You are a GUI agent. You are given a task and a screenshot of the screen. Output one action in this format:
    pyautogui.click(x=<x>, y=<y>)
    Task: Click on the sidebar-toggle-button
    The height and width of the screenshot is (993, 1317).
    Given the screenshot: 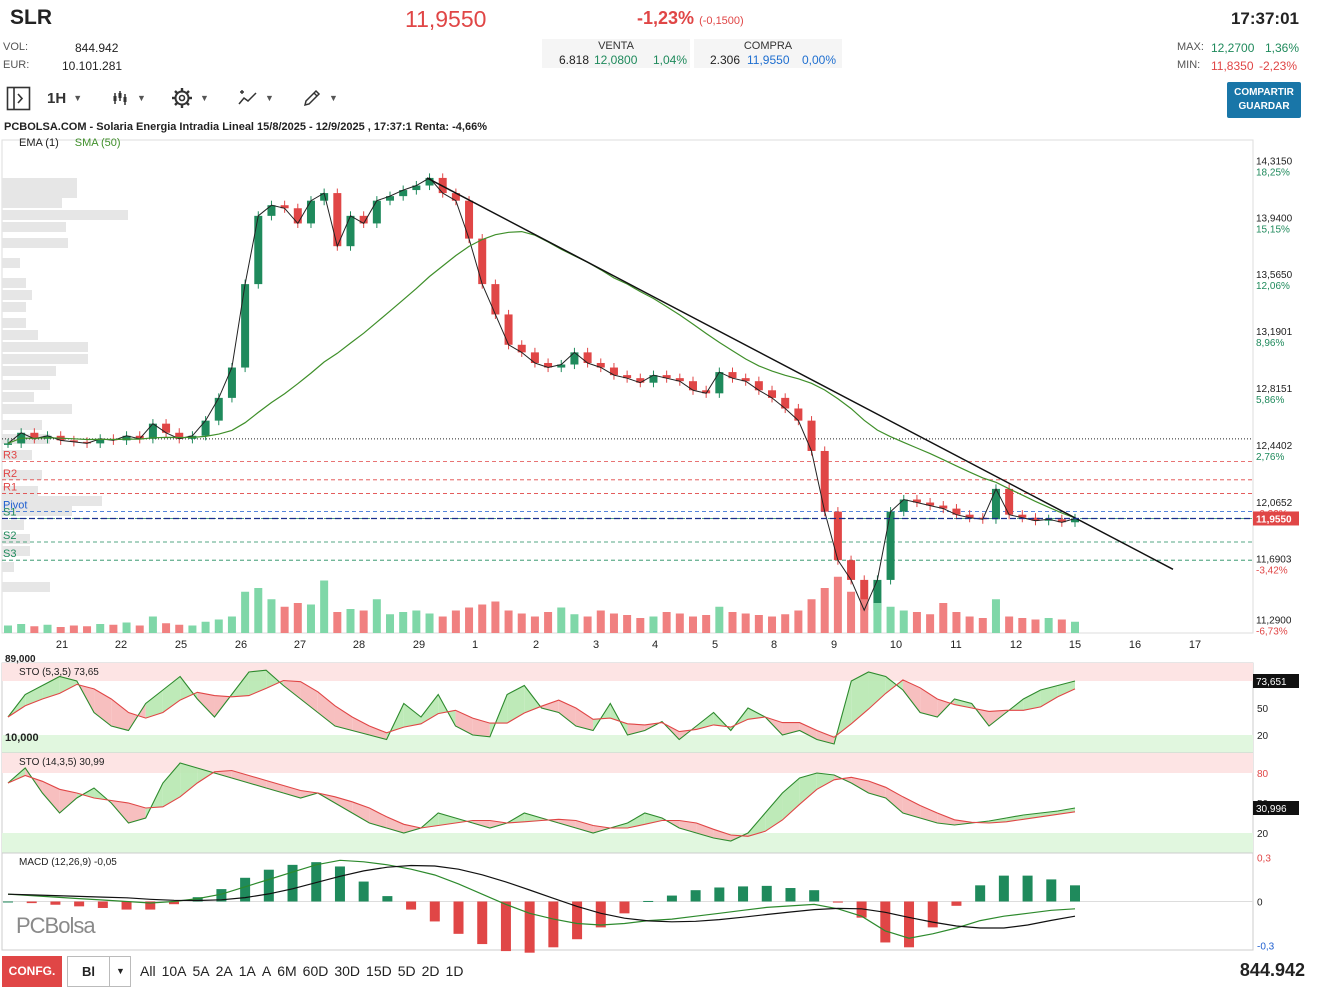 What is the action you would take?
    pyautogui.click(x=18, y=98)
    